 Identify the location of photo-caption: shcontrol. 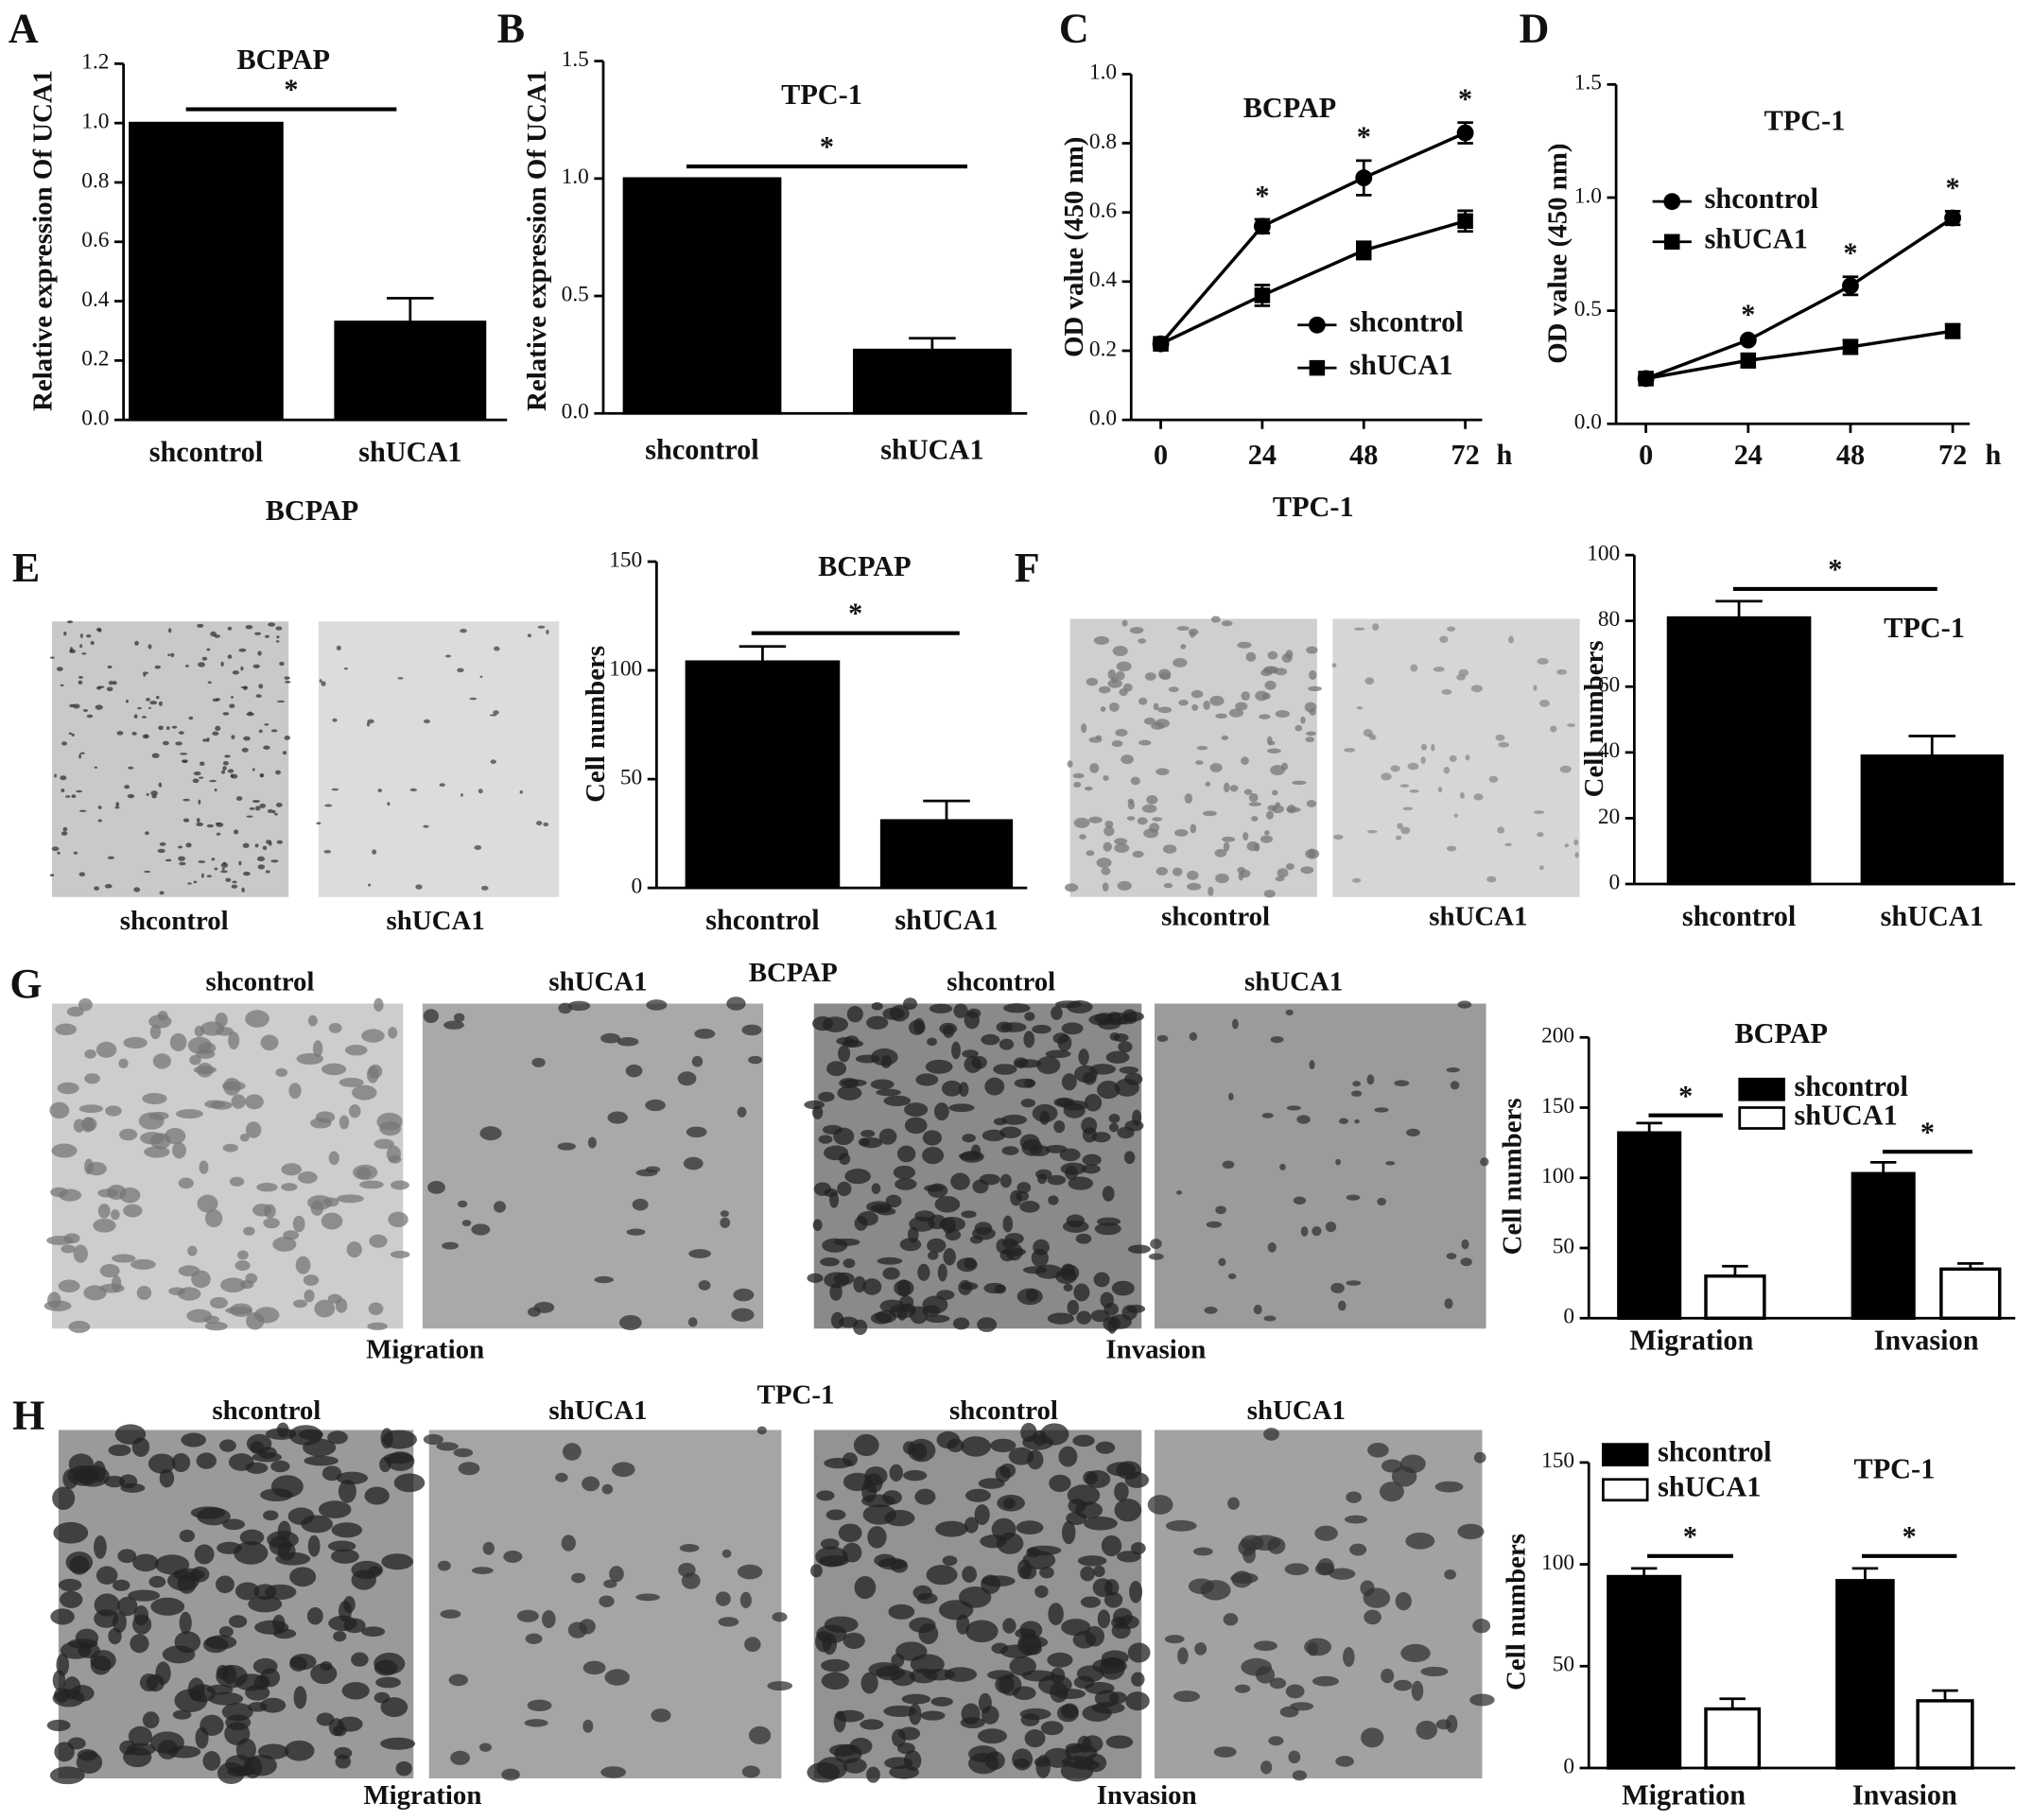
(260, 981).